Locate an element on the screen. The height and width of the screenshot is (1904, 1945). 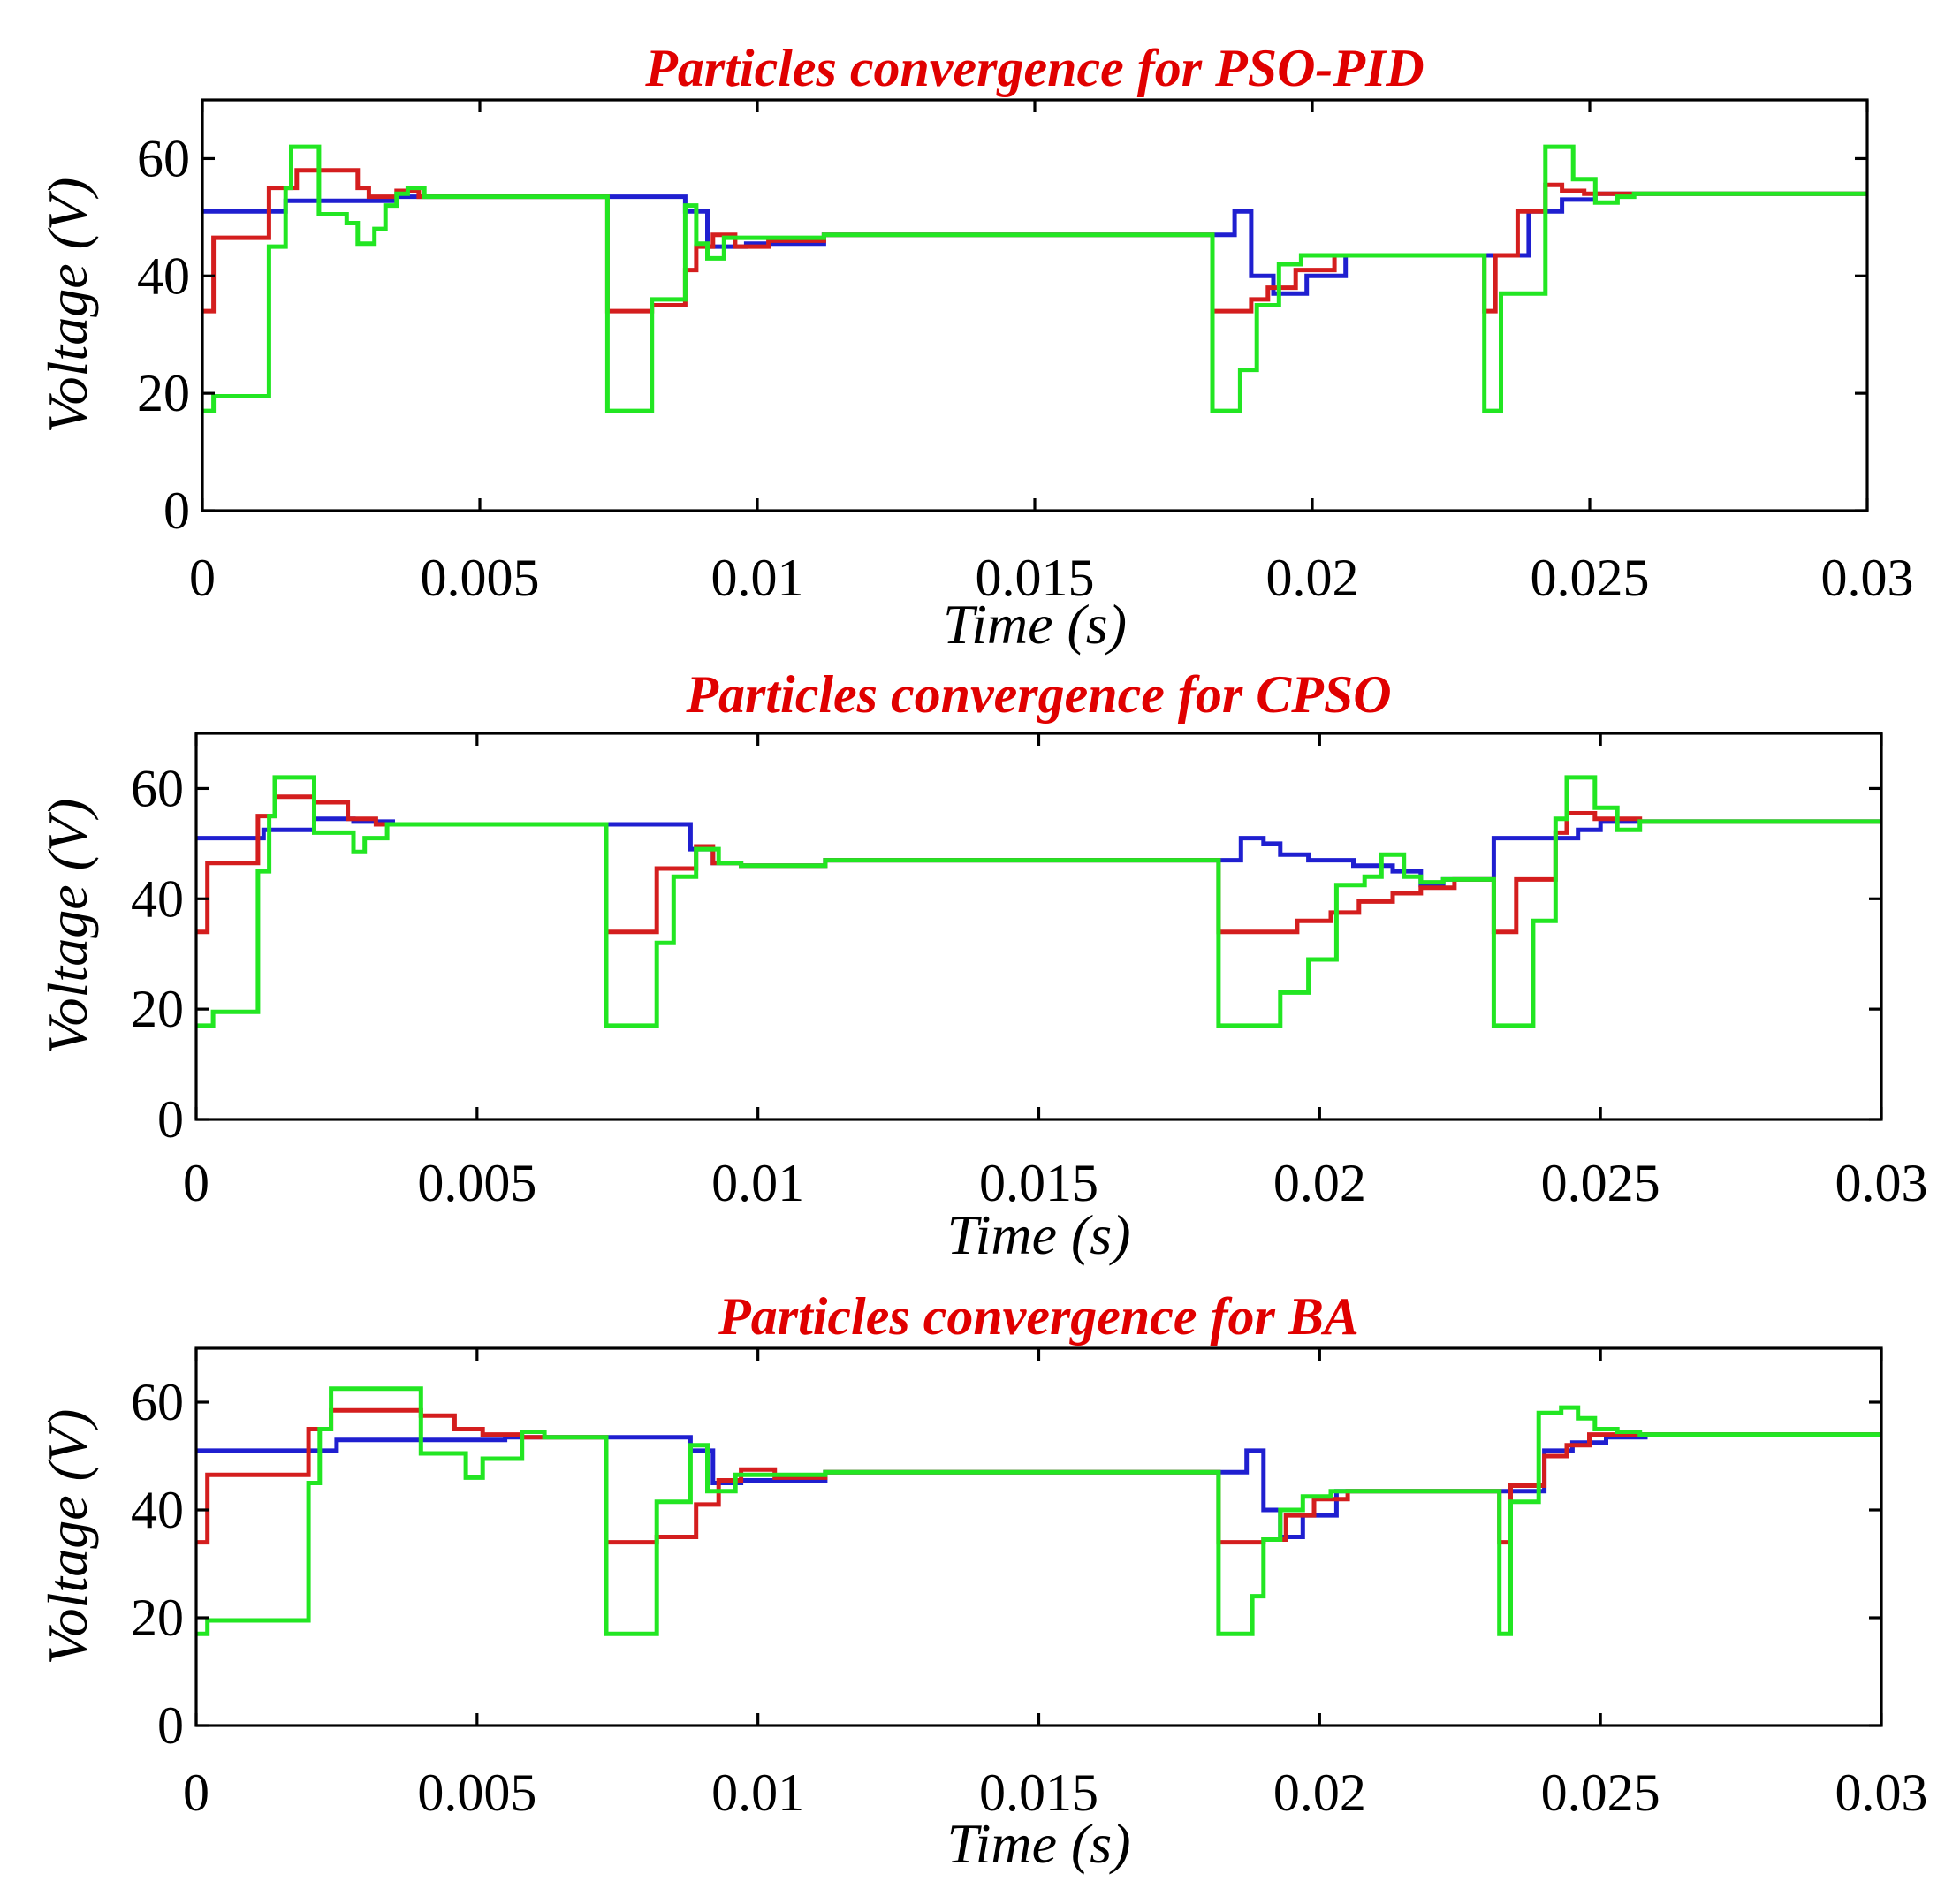
chart-title: Particles convergence for BA is located at coordinates (1039, 1316).